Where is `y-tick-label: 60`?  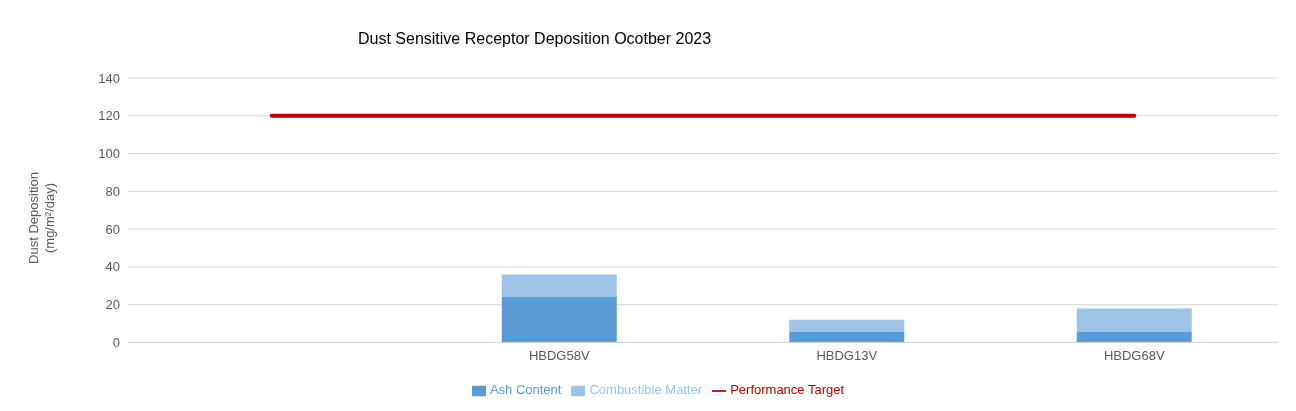
y-tick-label: 60 is located at coordinates (112, 229).